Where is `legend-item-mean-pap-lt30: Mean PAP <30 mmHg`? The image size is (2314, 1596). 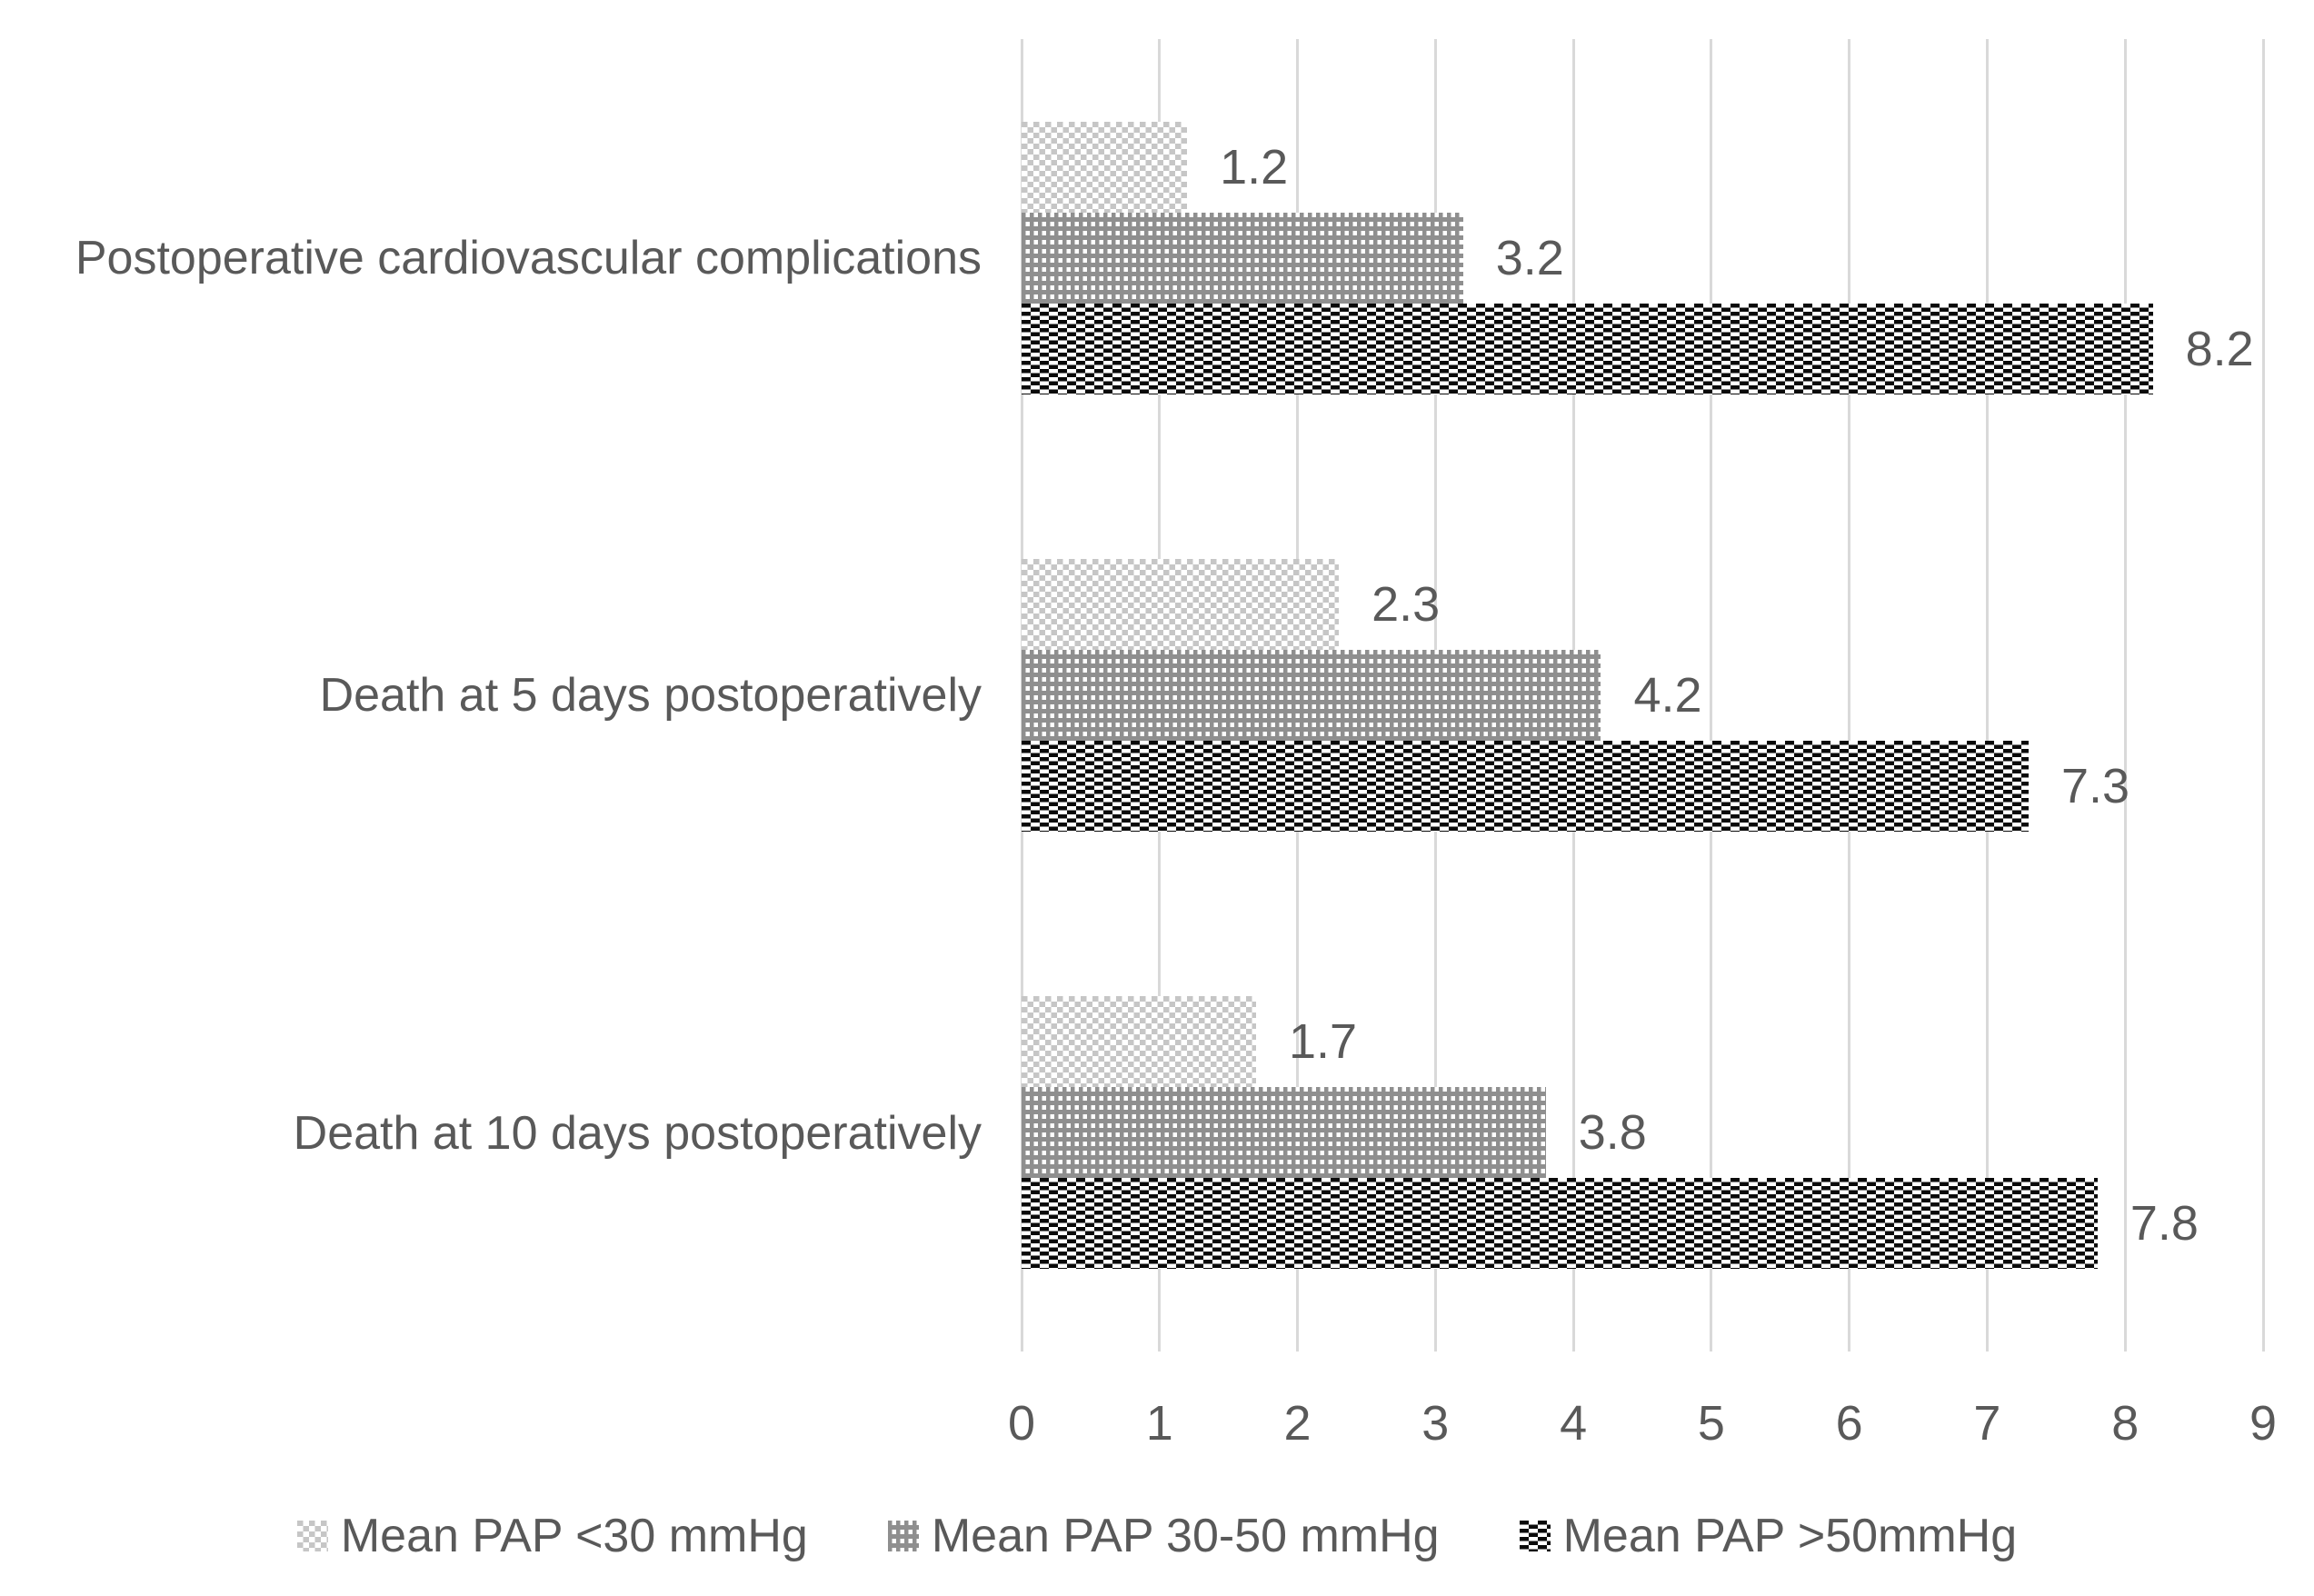 legend-item-mean-pap-lt30: Mean PAP <30 mmHg is located at coordinates (552, 1536).